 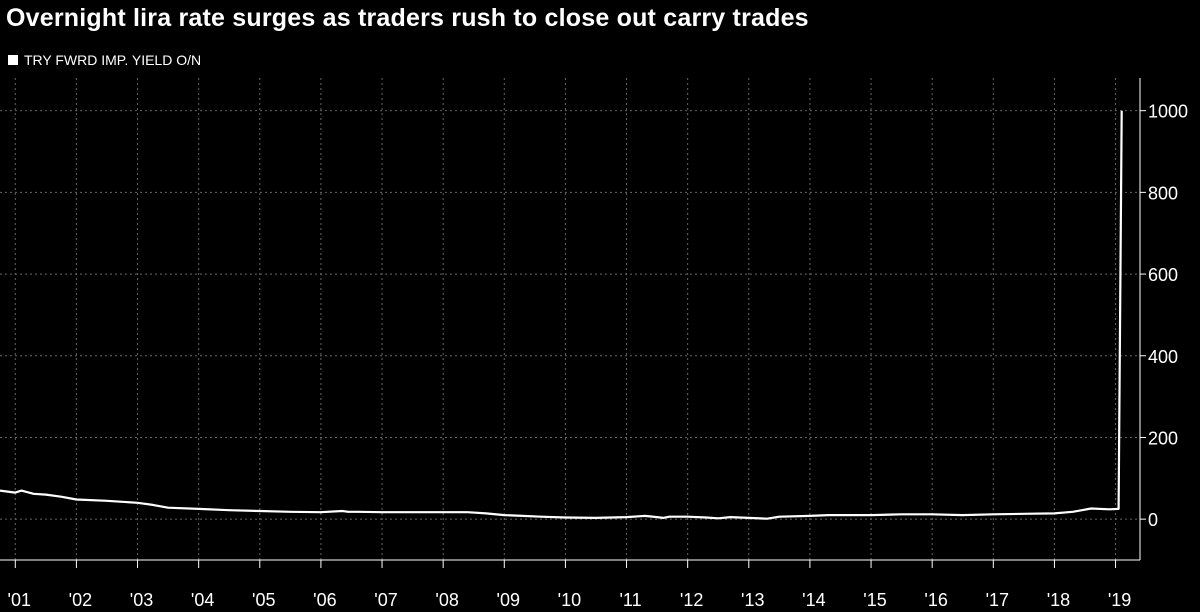 I want to click on x-tick-label: '08, so click(x=446, y=600).